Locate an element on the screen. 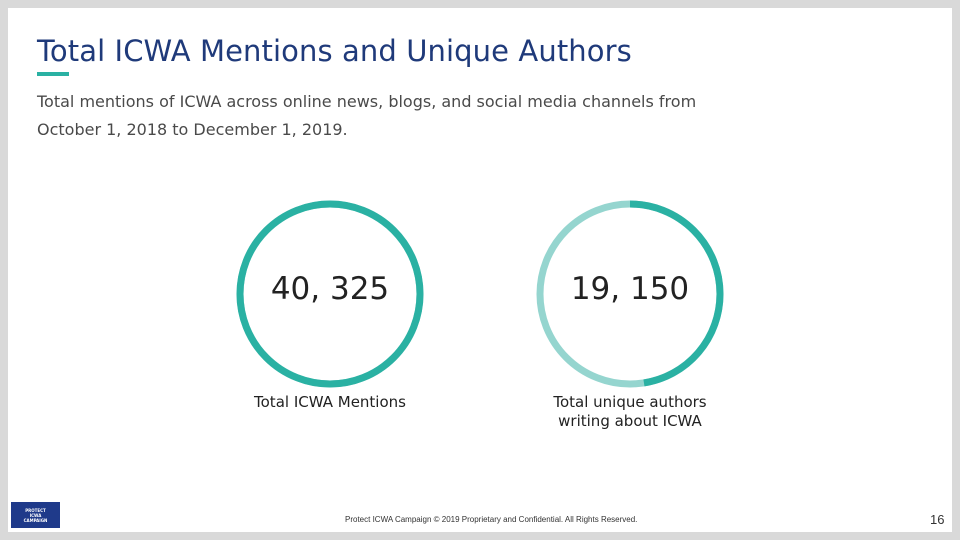 The height and width of the screenshot is (540, 960). logo-line-2: ICWA is located at coordinates (35, 515).